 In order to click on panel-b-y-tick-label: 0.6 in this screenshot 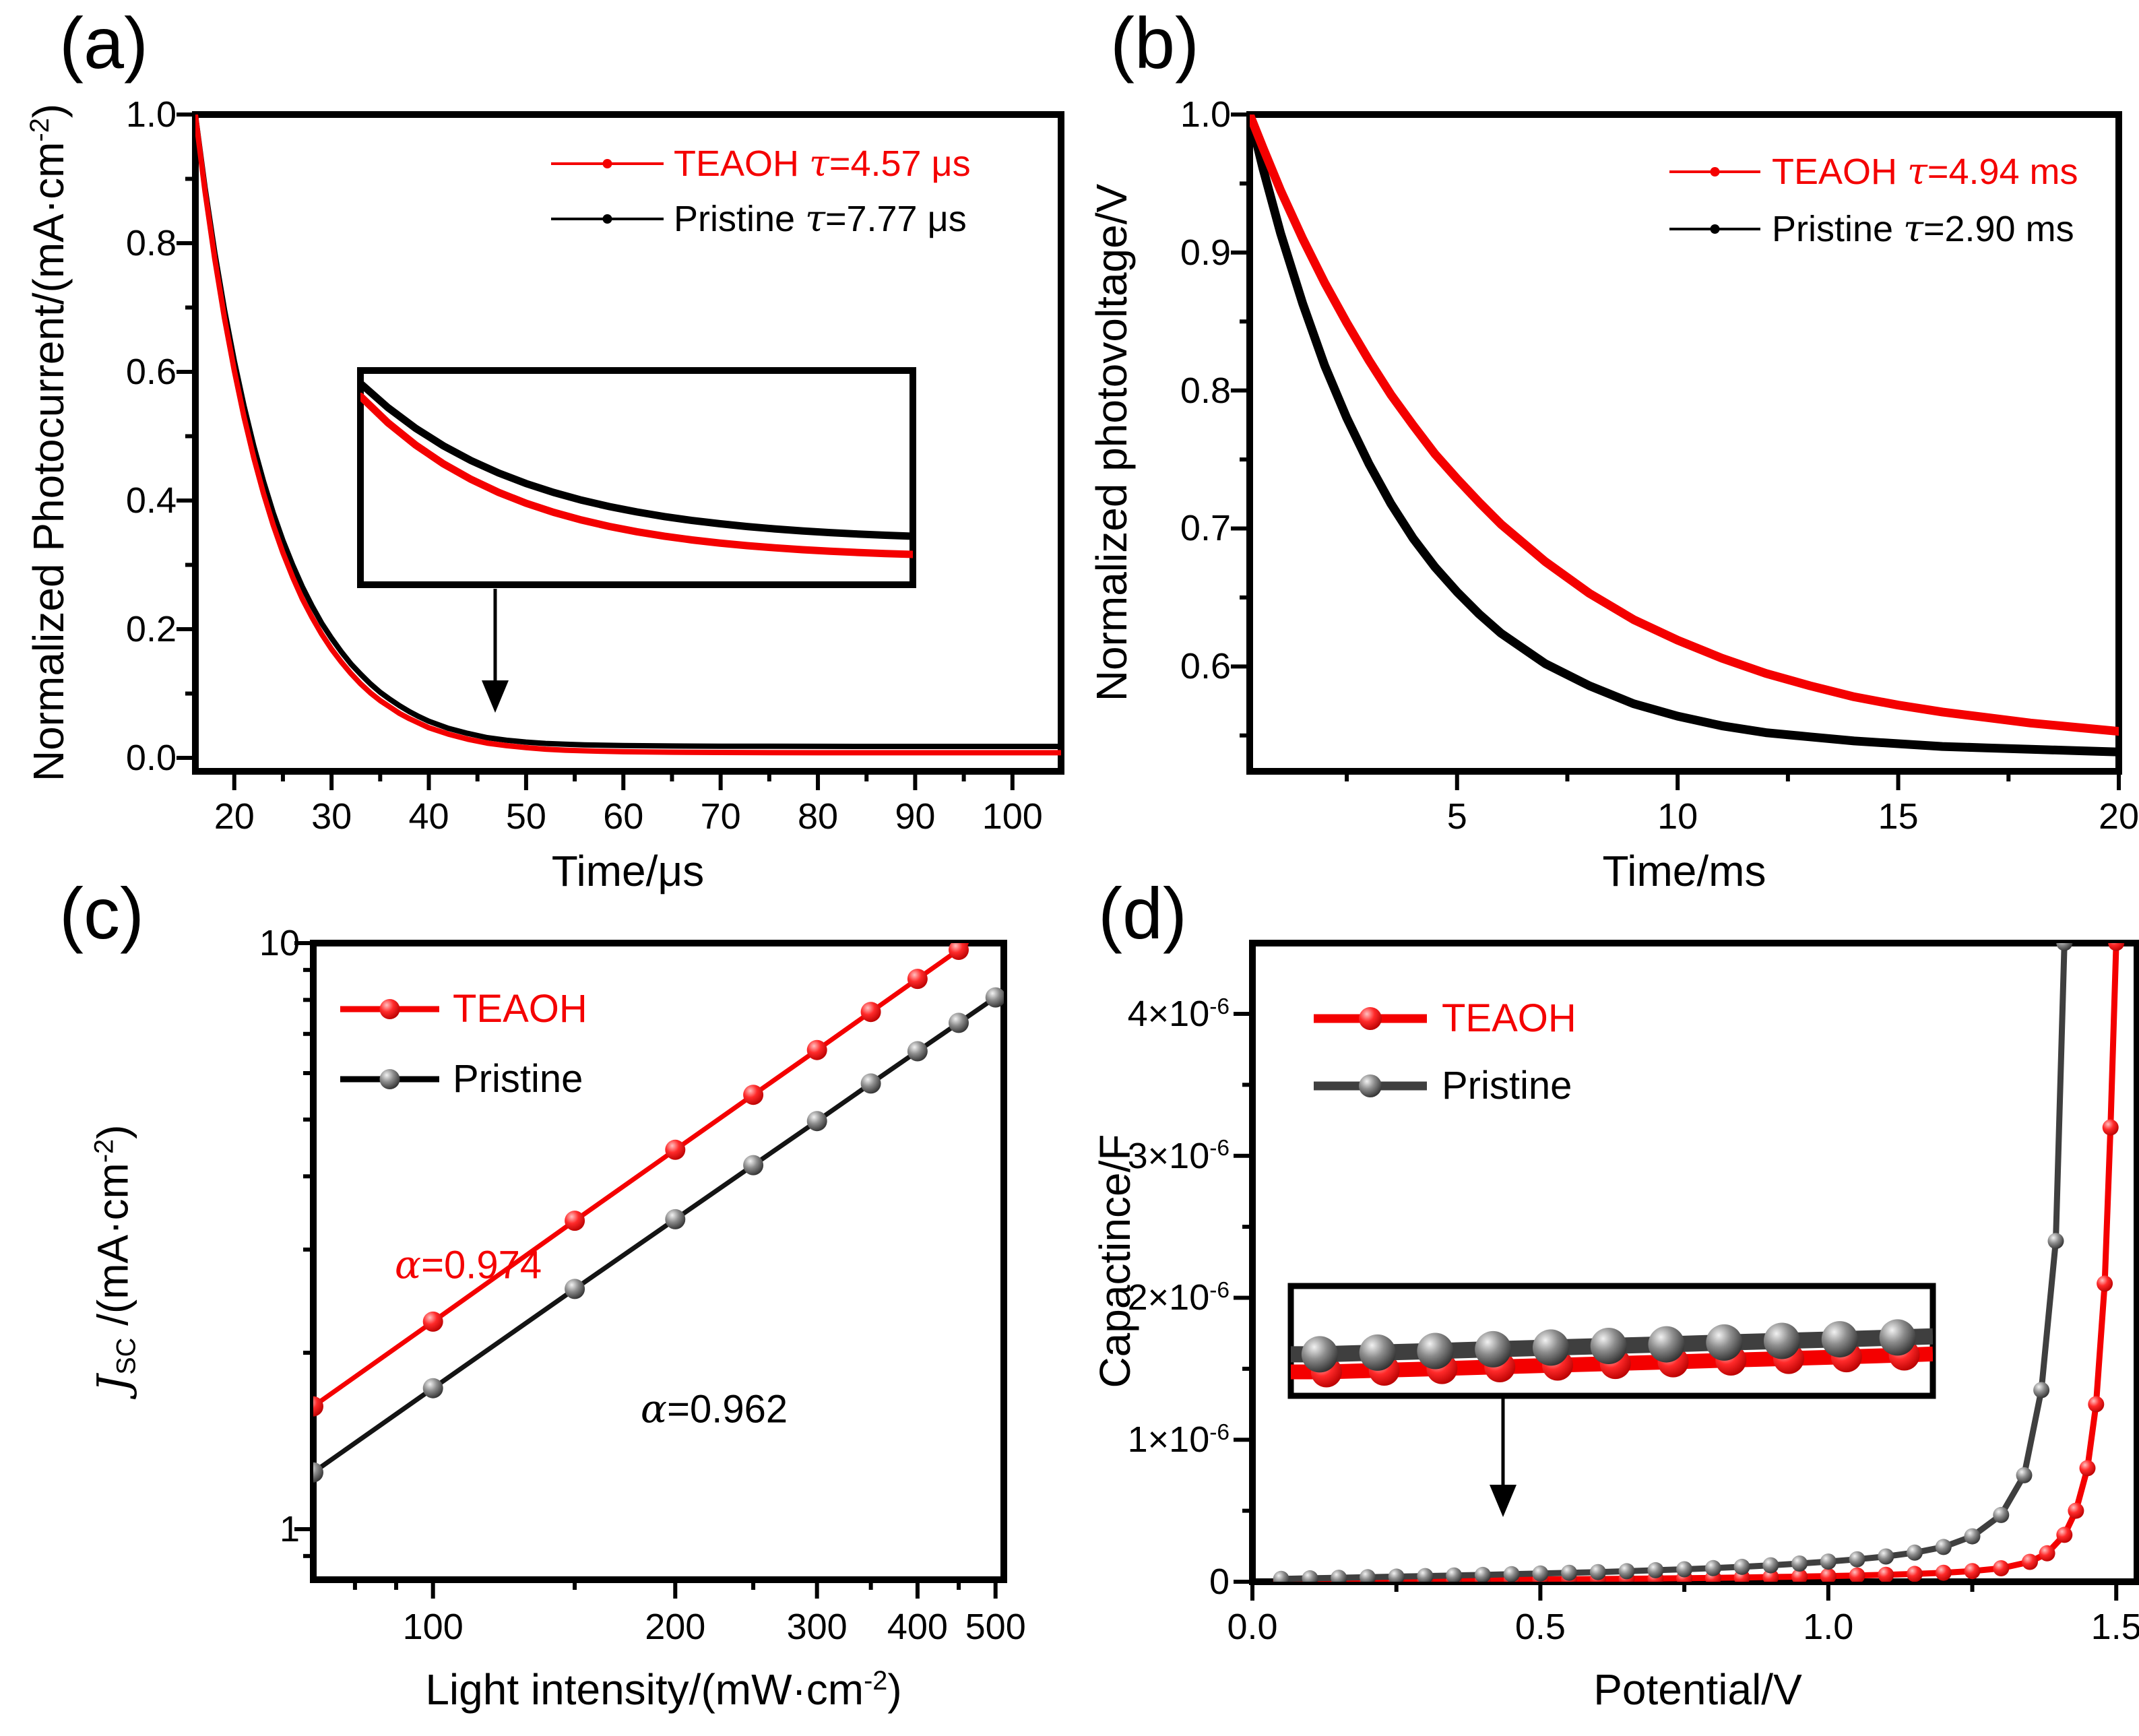, I will do `click(1205, 666)`.